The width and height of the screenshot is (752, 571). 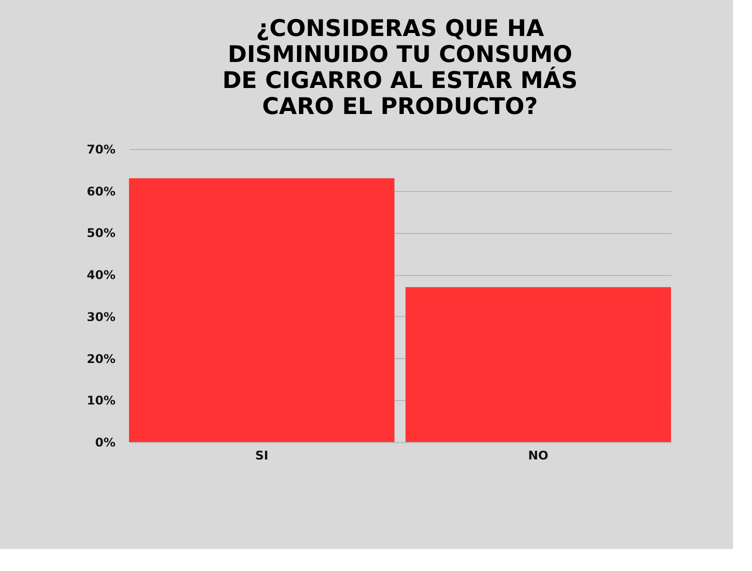 What do you see at coordinates (400, 68) in the screenshot?
I see `chart-title: ¿CONSIDERAS QUE HA DISMINUIDO TU CONSUMO DE CIGARRO AL ESTAR MÁS CARO EL PRODUCTO?` at bounding box center [400, 68].